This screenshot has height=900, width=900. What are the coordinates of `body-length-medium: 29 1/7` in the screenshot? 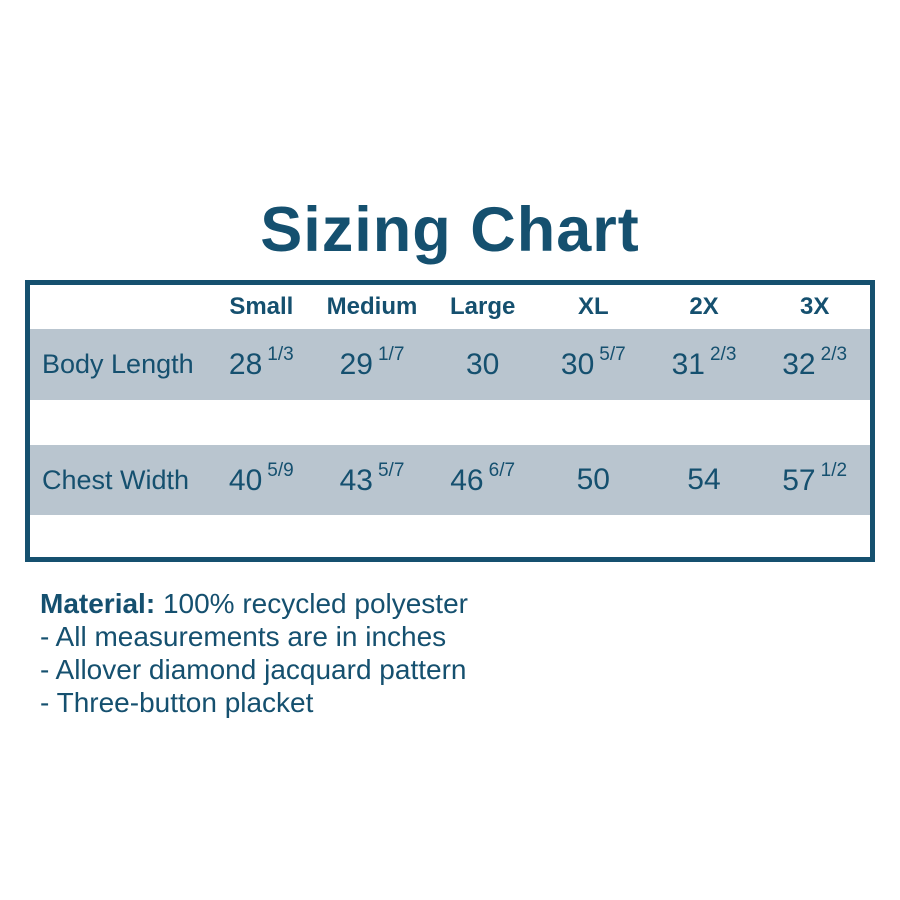 It's located at (372, 363).